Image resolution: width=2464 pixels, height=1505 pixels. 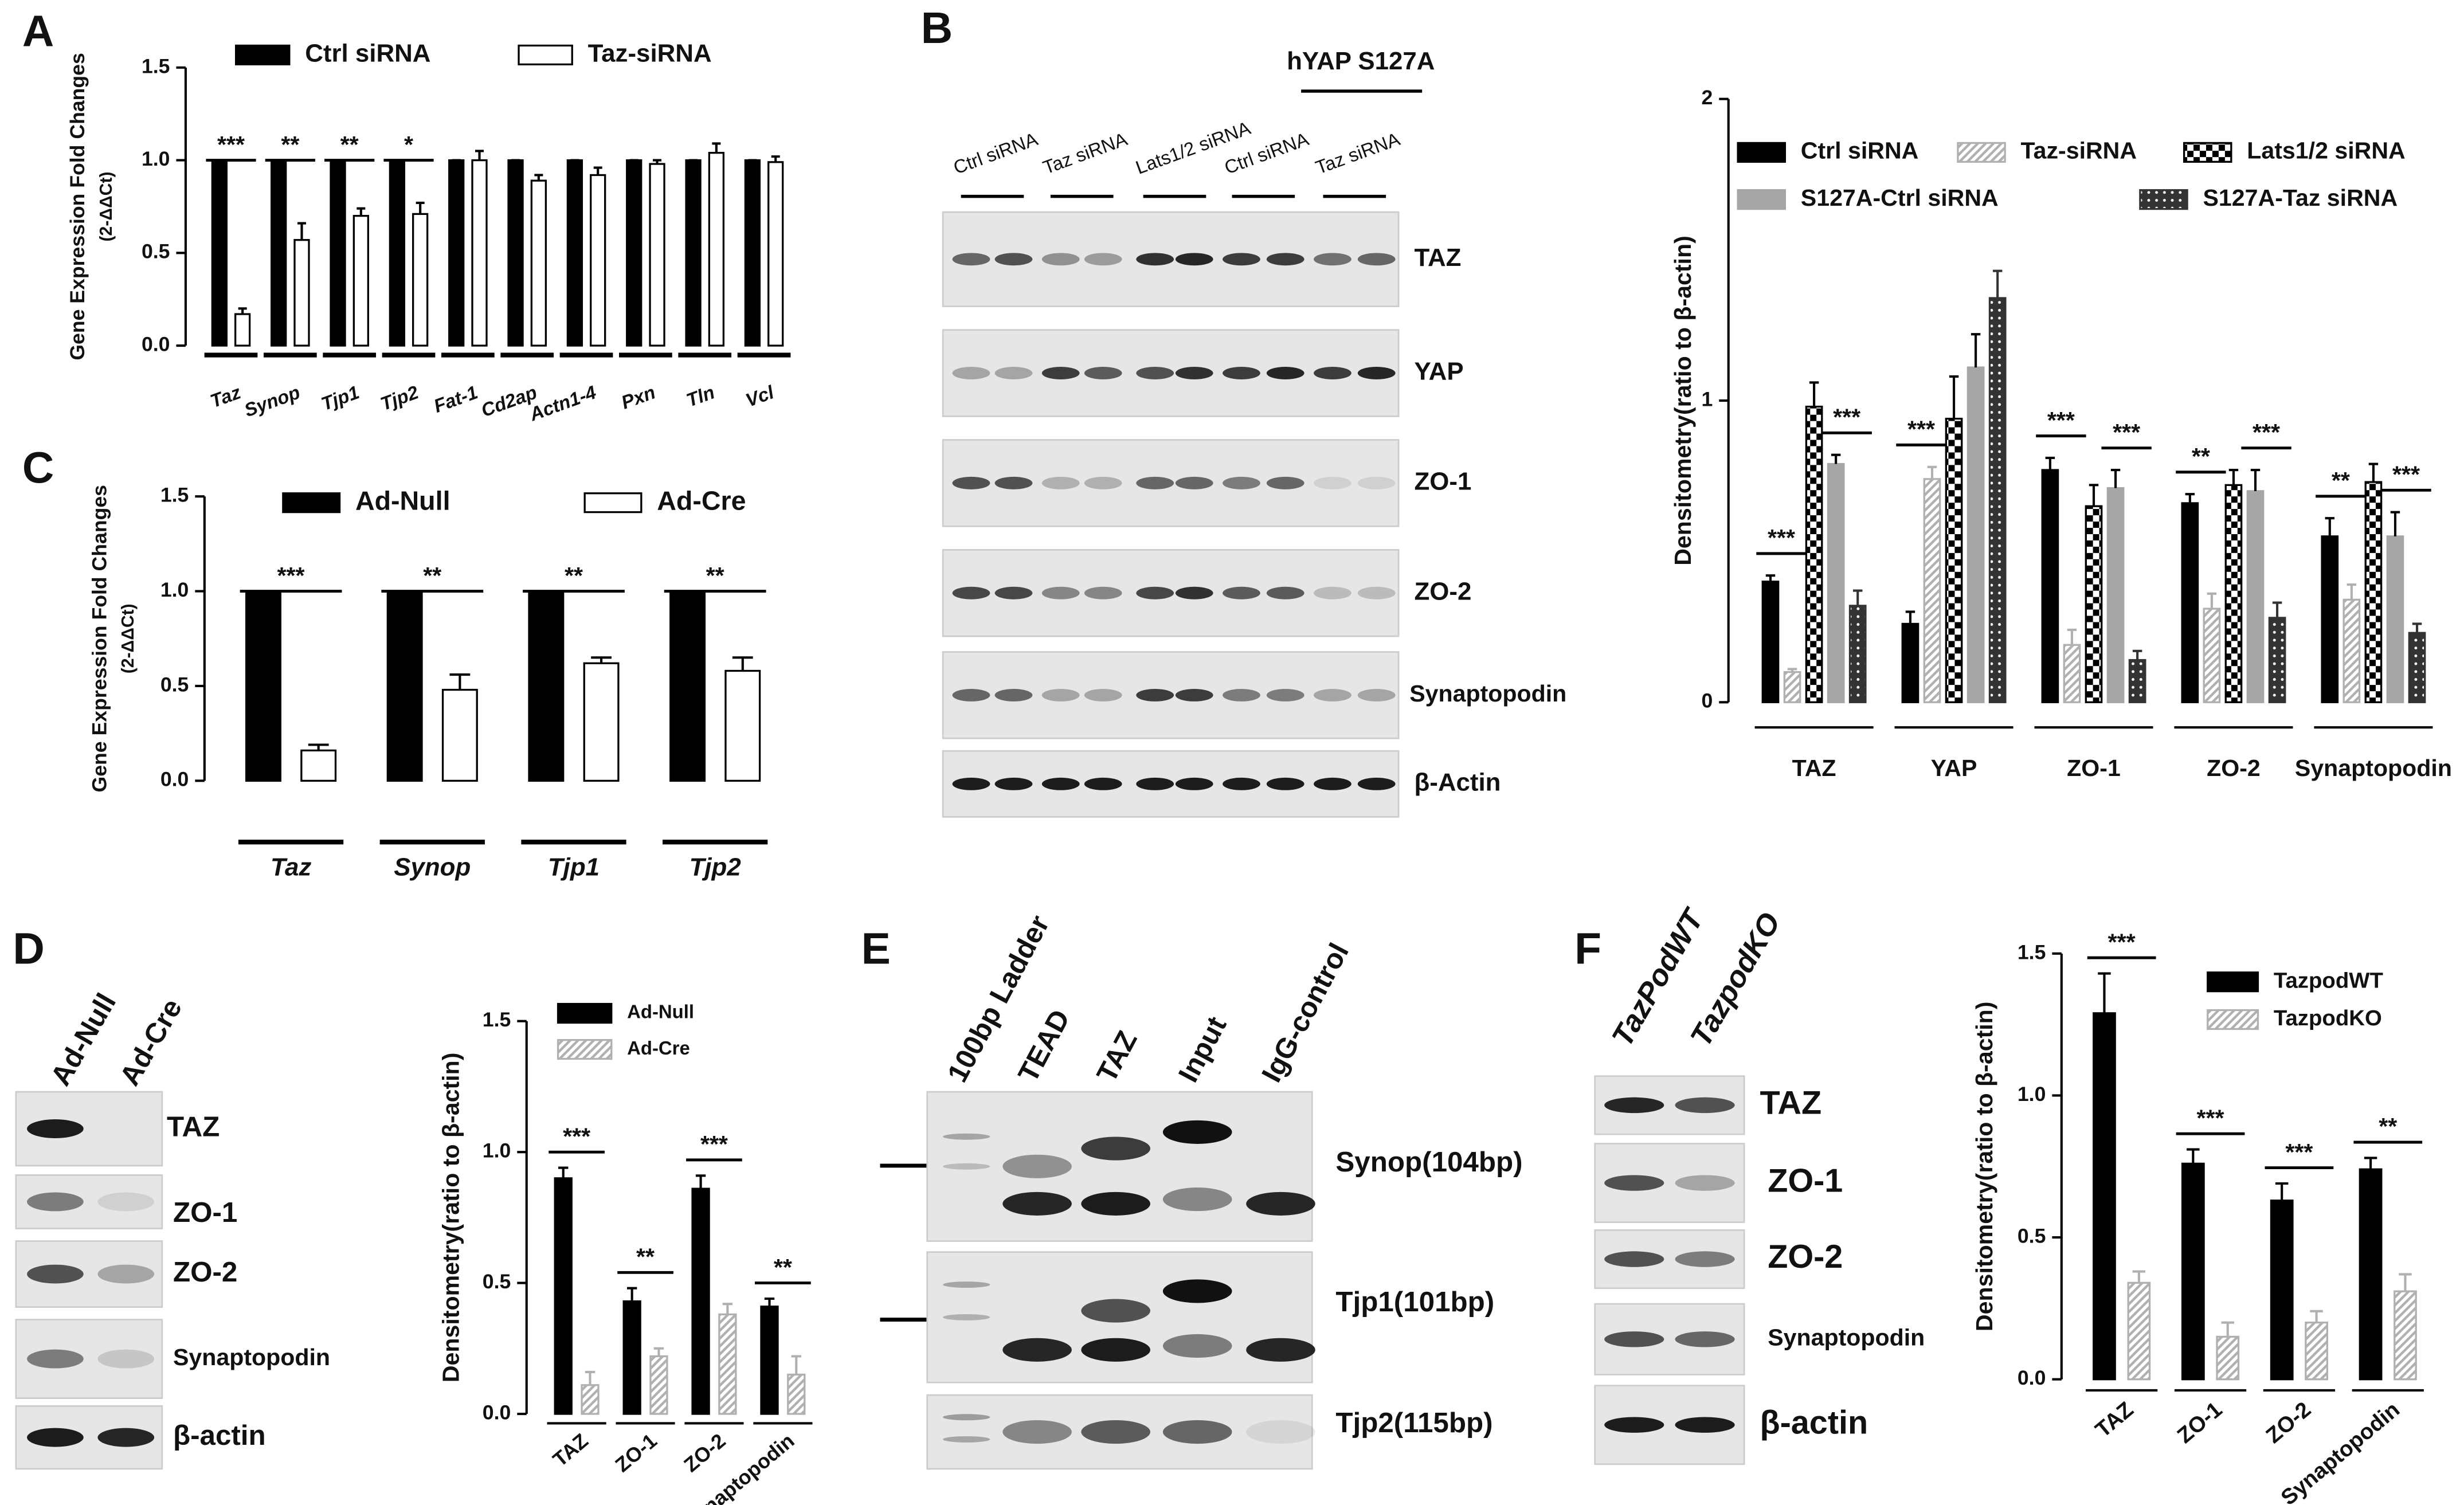 I want to click on y-axis-label: Densitometry(ratio to β-actin), so click(x=1683, y=401).